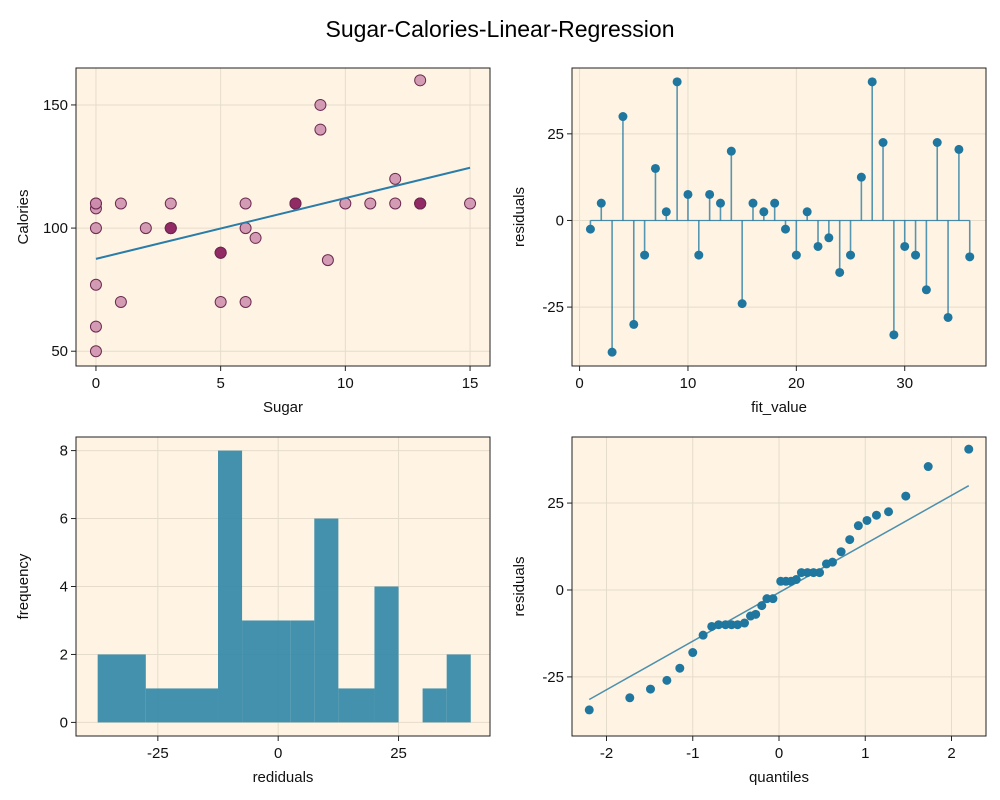 The width and height of the screenshot is (1000, 800). I want to click on x-tick-label: -1, so click(692, 753).